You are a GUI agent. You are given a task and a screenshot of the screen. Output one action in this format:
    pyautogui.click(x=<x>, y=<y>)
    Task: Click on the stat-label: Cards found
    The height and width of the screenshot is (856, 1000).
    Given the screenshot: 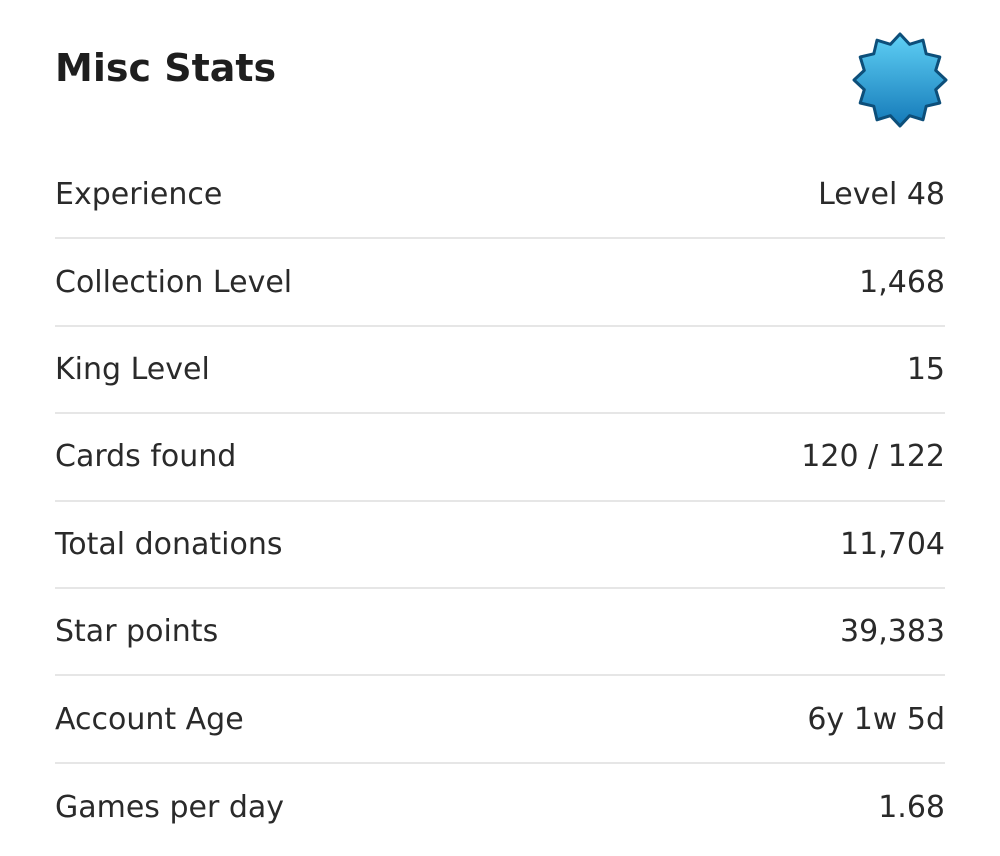 What is the action you would take?
    pyautogui.click(x=146, y=457)
    